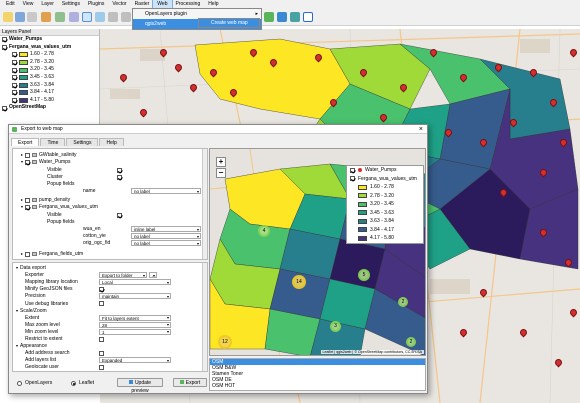  What do you see at coordinates (119, 215) in the screenshot?
I see `visible-checkbox` at bounding box center [119, 215].